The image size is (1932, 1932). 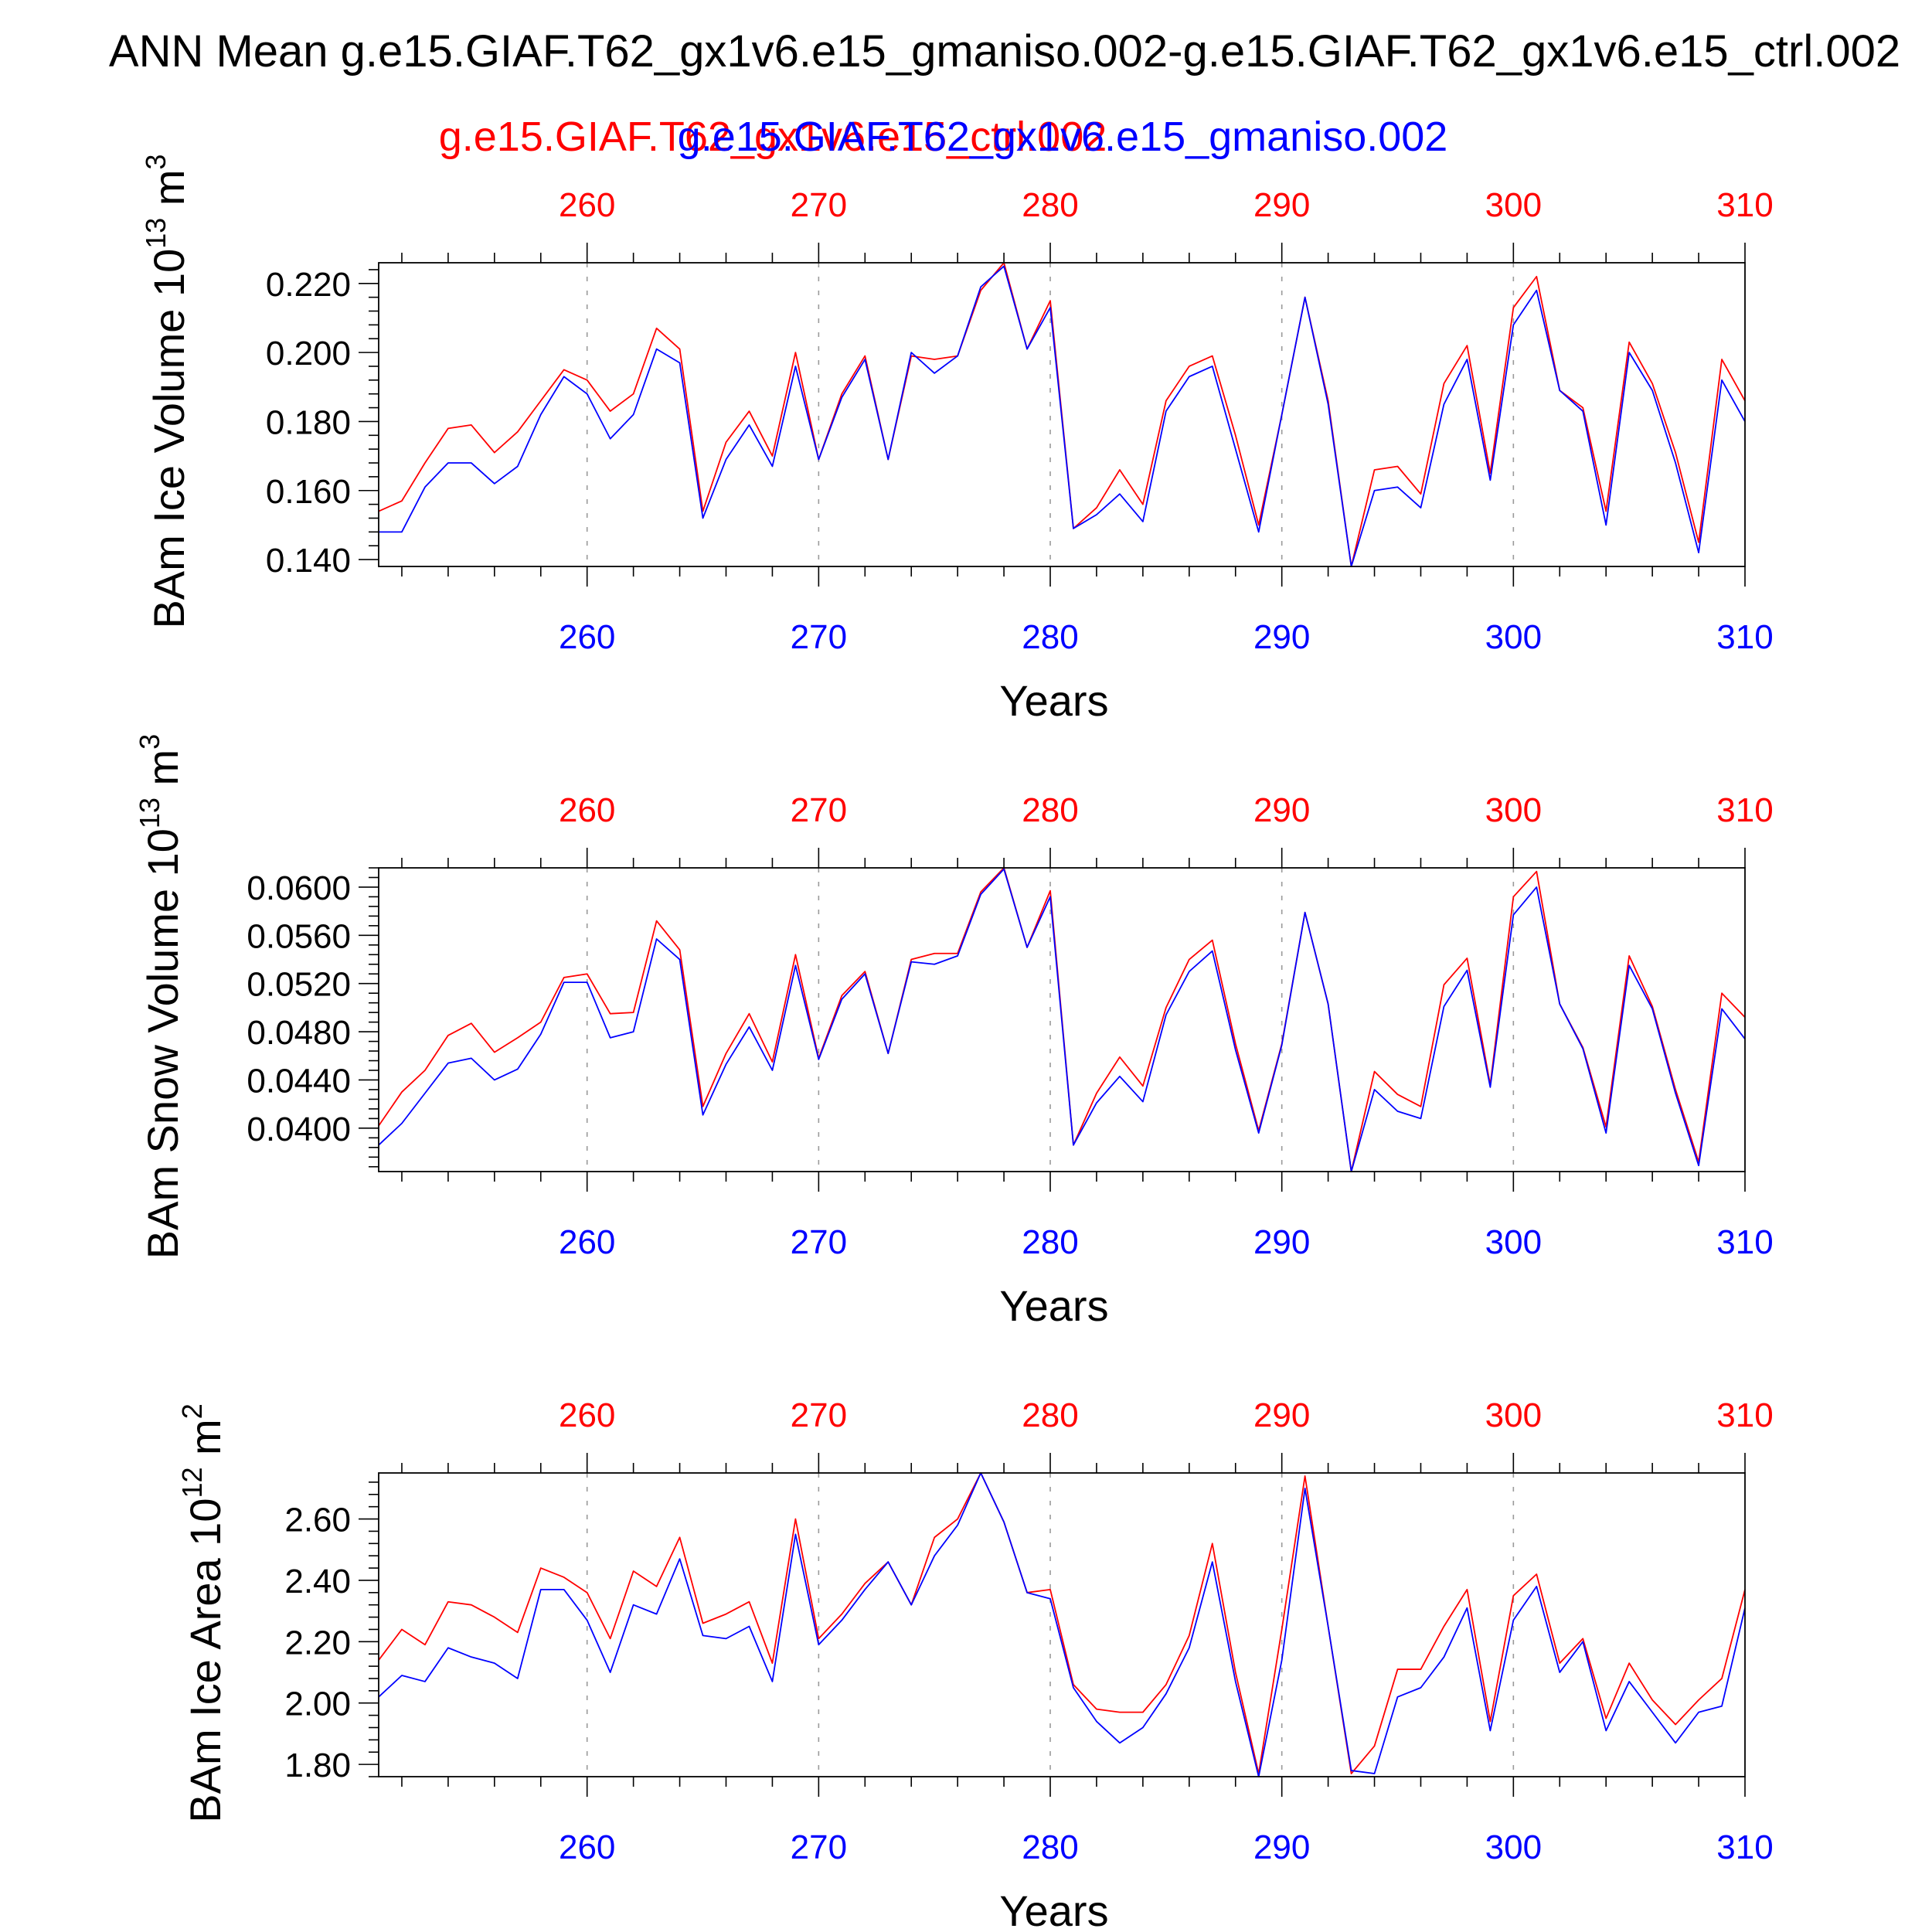 I want to click on y-tick-label: 2.60, so click(x=317, y=1520).